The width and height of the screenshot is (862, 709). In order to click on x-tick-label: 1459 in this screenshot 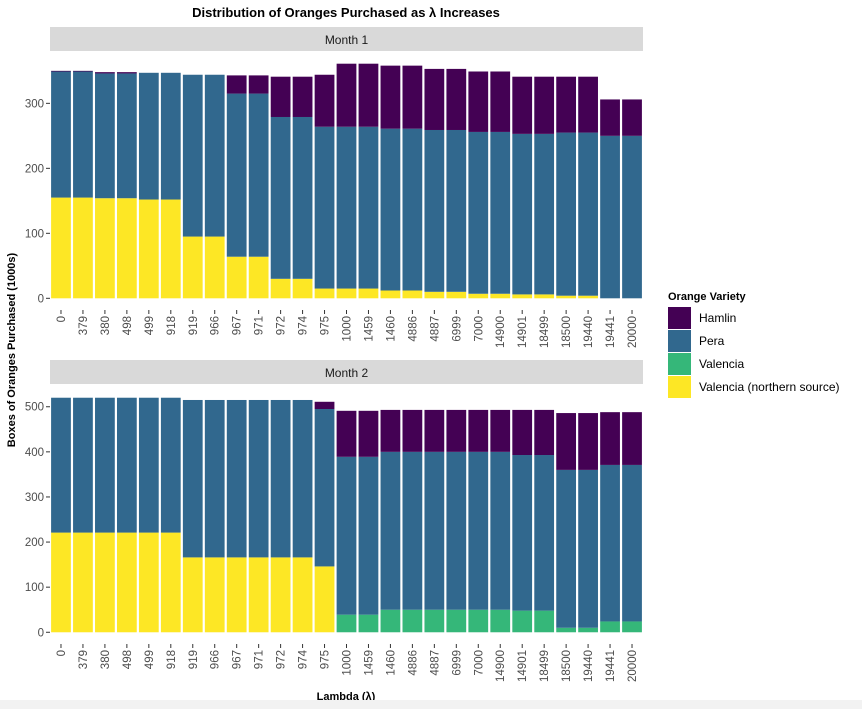, I will do `click(369, 663)`.